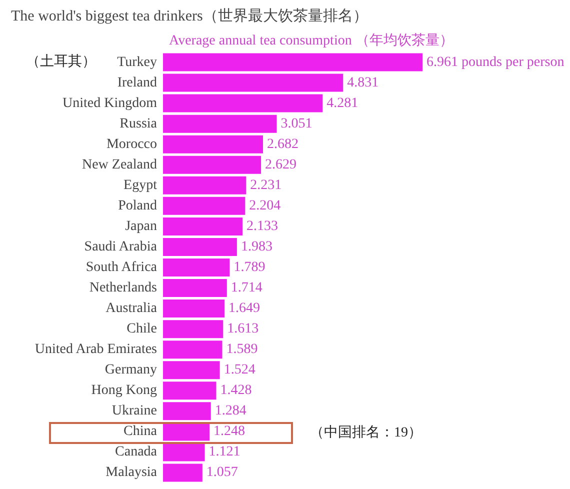 Image resolution: width=570 pixels, height=489 pixels. What do you see at coordinates (230, 432) in the screenshot?
I see `data-label: 1.248` at bounding box center [230, 432].